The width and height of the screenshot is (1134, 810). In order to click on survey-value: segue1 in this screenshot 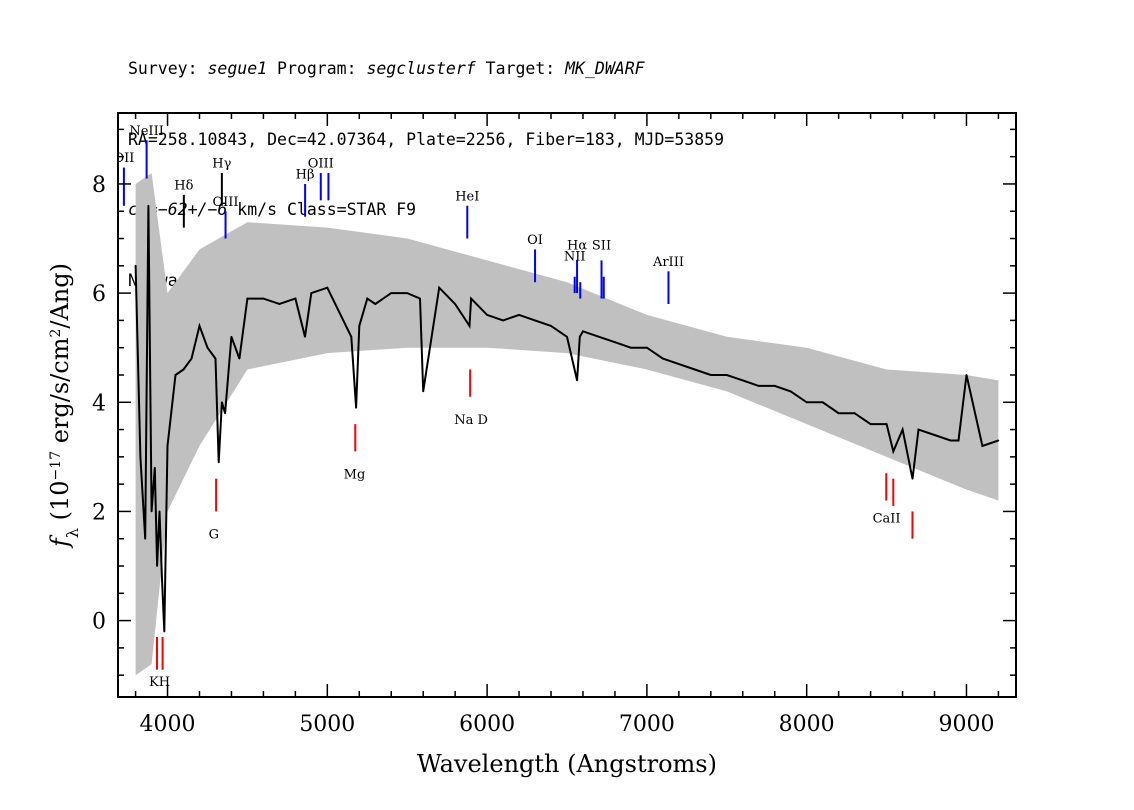, I will do `click(237, 68)`.